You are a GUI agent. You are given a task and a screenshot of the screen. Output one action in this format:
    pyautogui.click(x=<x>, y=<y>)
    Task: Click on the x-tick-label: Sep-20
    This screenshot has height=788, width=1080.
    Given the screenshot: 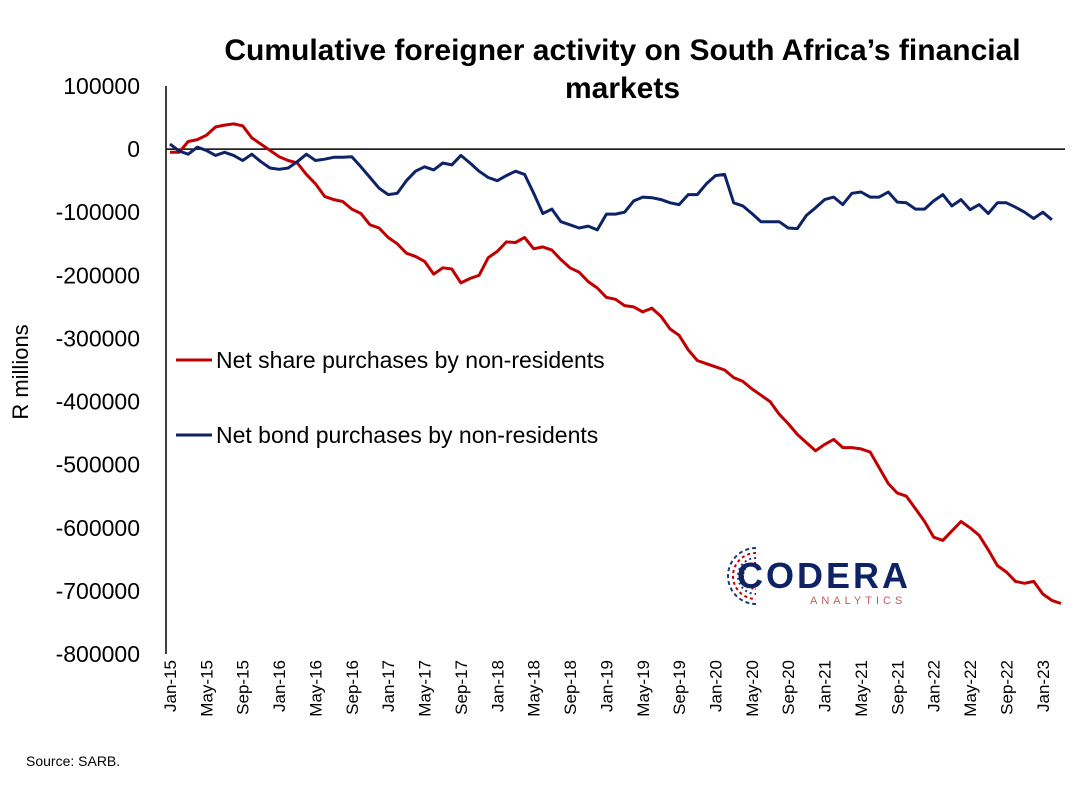 What is the action you would take?
    pyautogui.click(x=788, y=687)
    